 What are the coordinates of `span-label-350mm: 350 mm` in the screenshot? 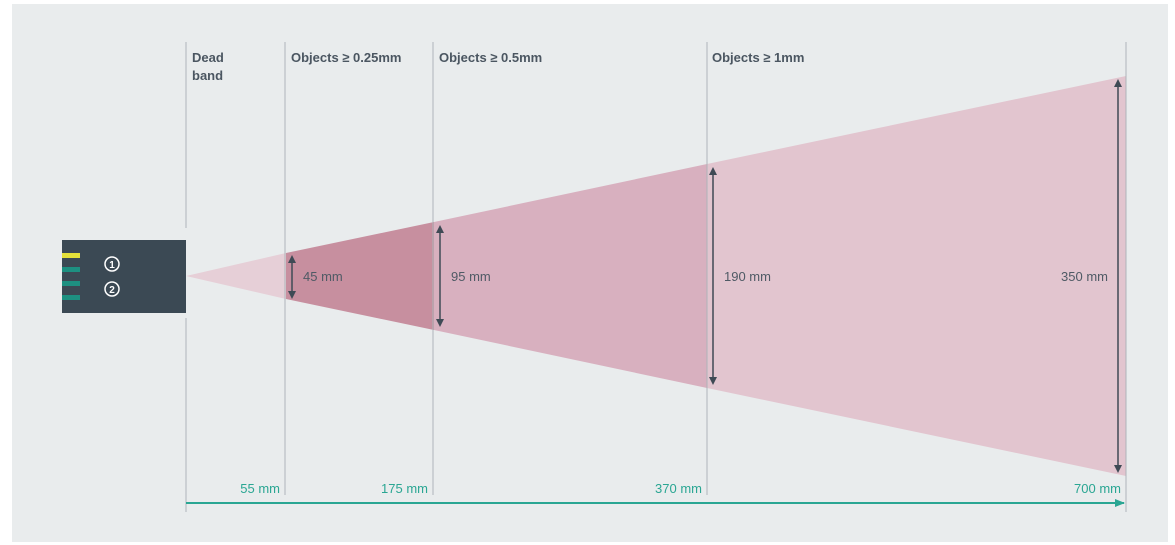 It's located at (1084, 276).